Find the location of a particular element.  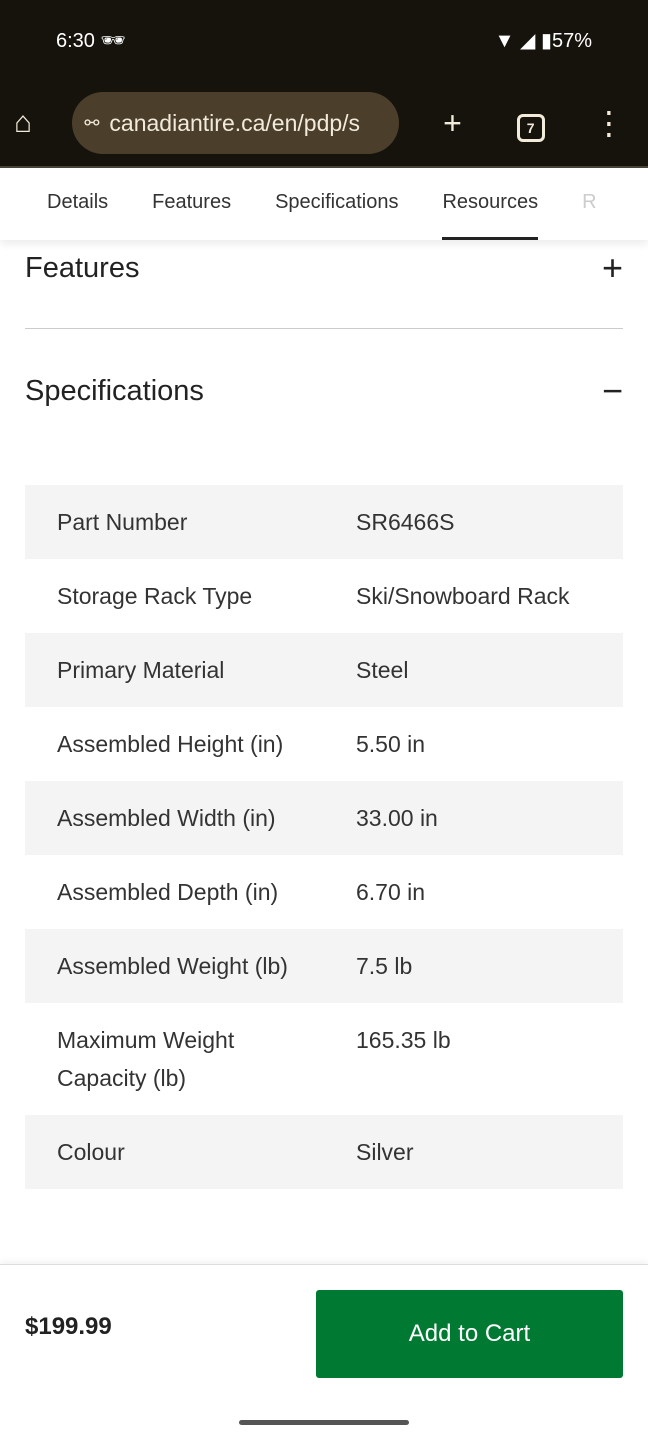

expand-icon: + is located at coordinates (612, 267).